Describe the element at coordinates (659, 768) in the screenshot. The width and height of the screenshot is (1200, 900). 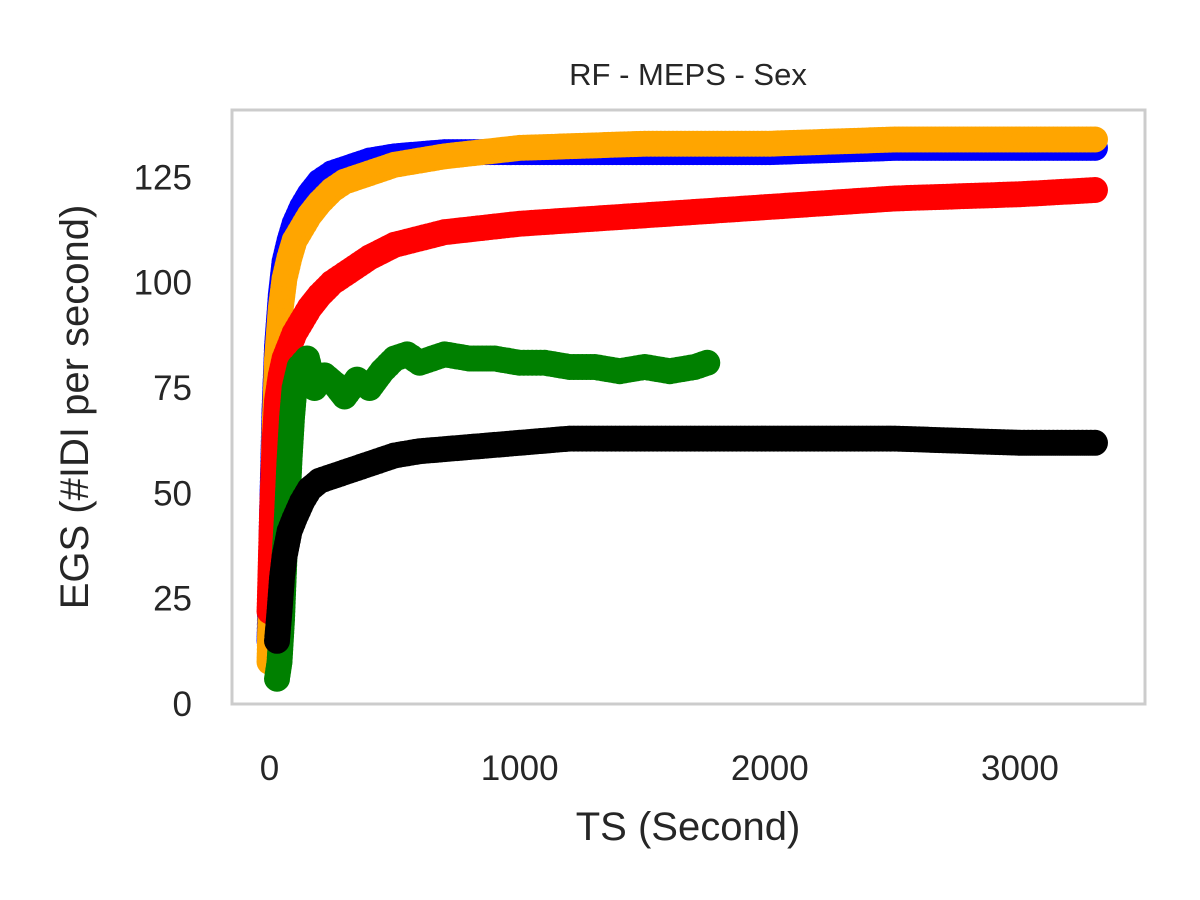
I see `x-tick-labels: 0 1000 2000 3000` at that location.